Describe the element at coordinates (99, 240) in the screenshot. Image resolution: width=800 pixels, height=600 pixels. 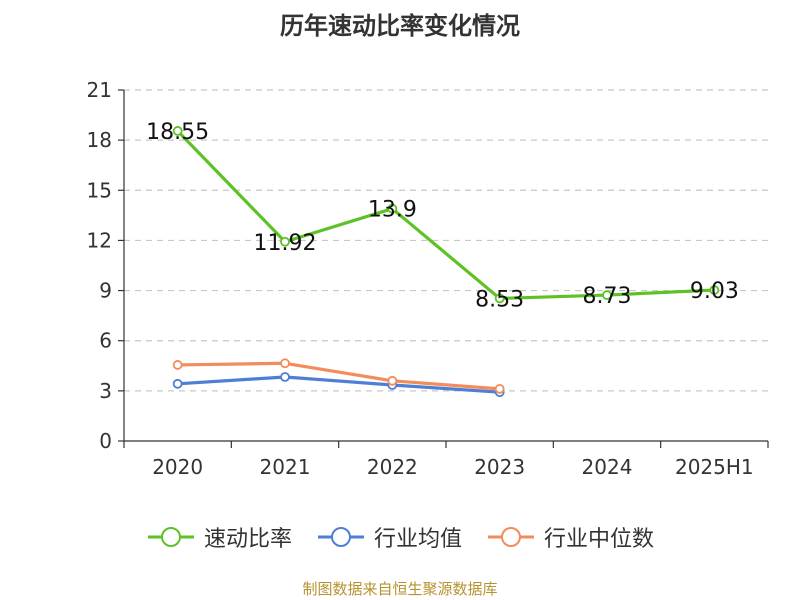
I see `y-tick-label: 12` at that location.